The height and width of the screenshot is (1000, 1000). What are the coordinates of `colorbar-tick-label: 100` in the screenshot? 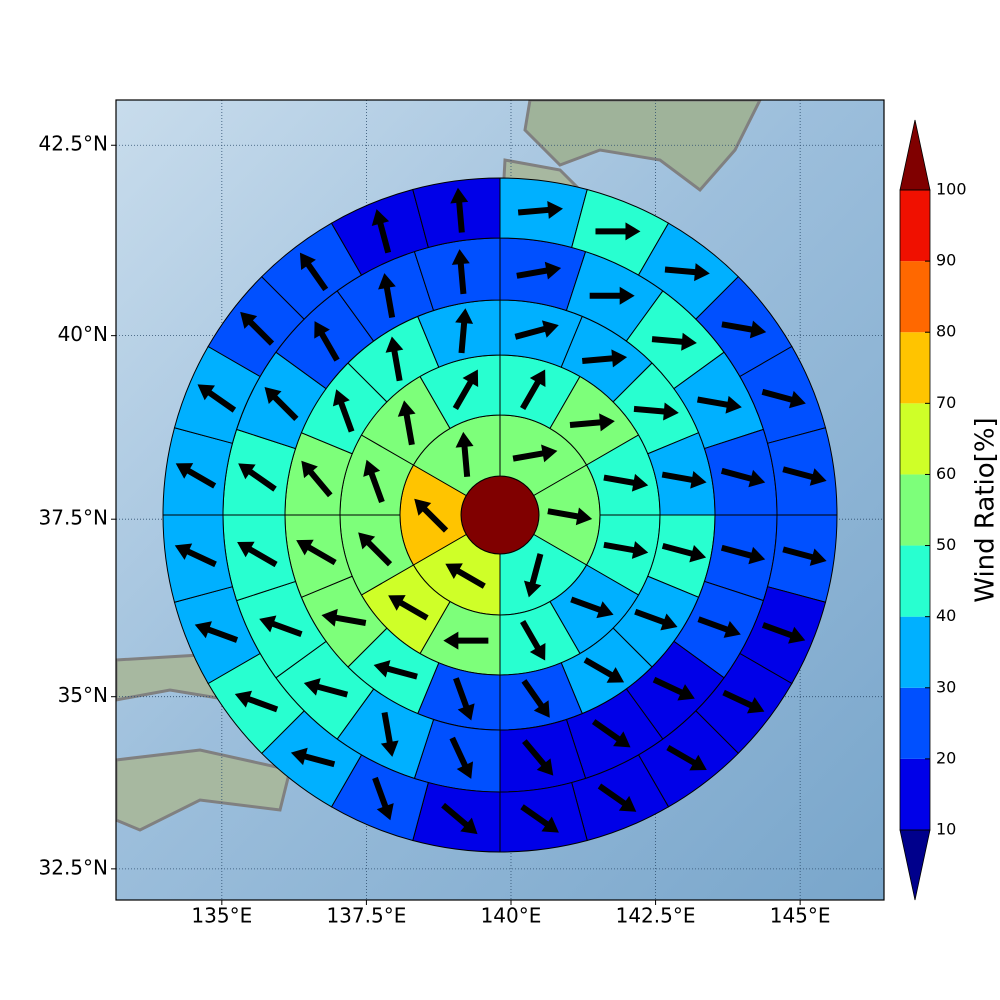 It's located at (951, 189).